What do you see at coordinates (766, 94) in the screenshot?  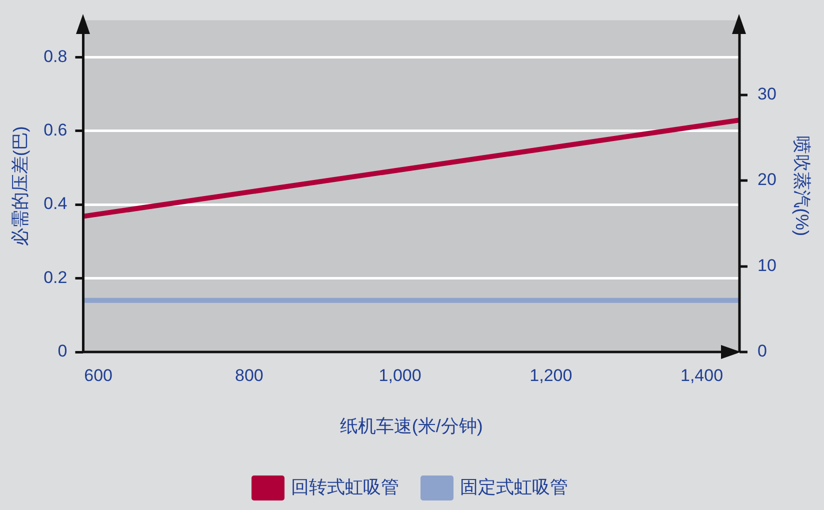 I see `y2-tick-label: 30` at bounding box center [766, 94].